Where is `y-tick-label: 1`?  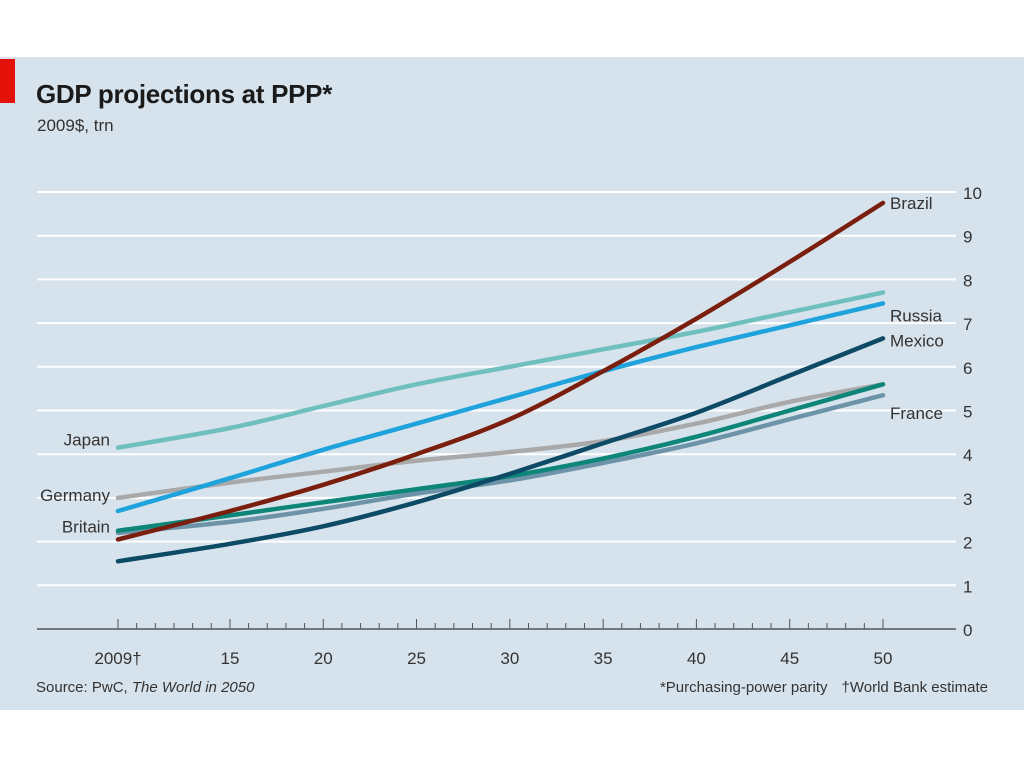 y-tick-label: 1 is located at coordinates (967, 586).